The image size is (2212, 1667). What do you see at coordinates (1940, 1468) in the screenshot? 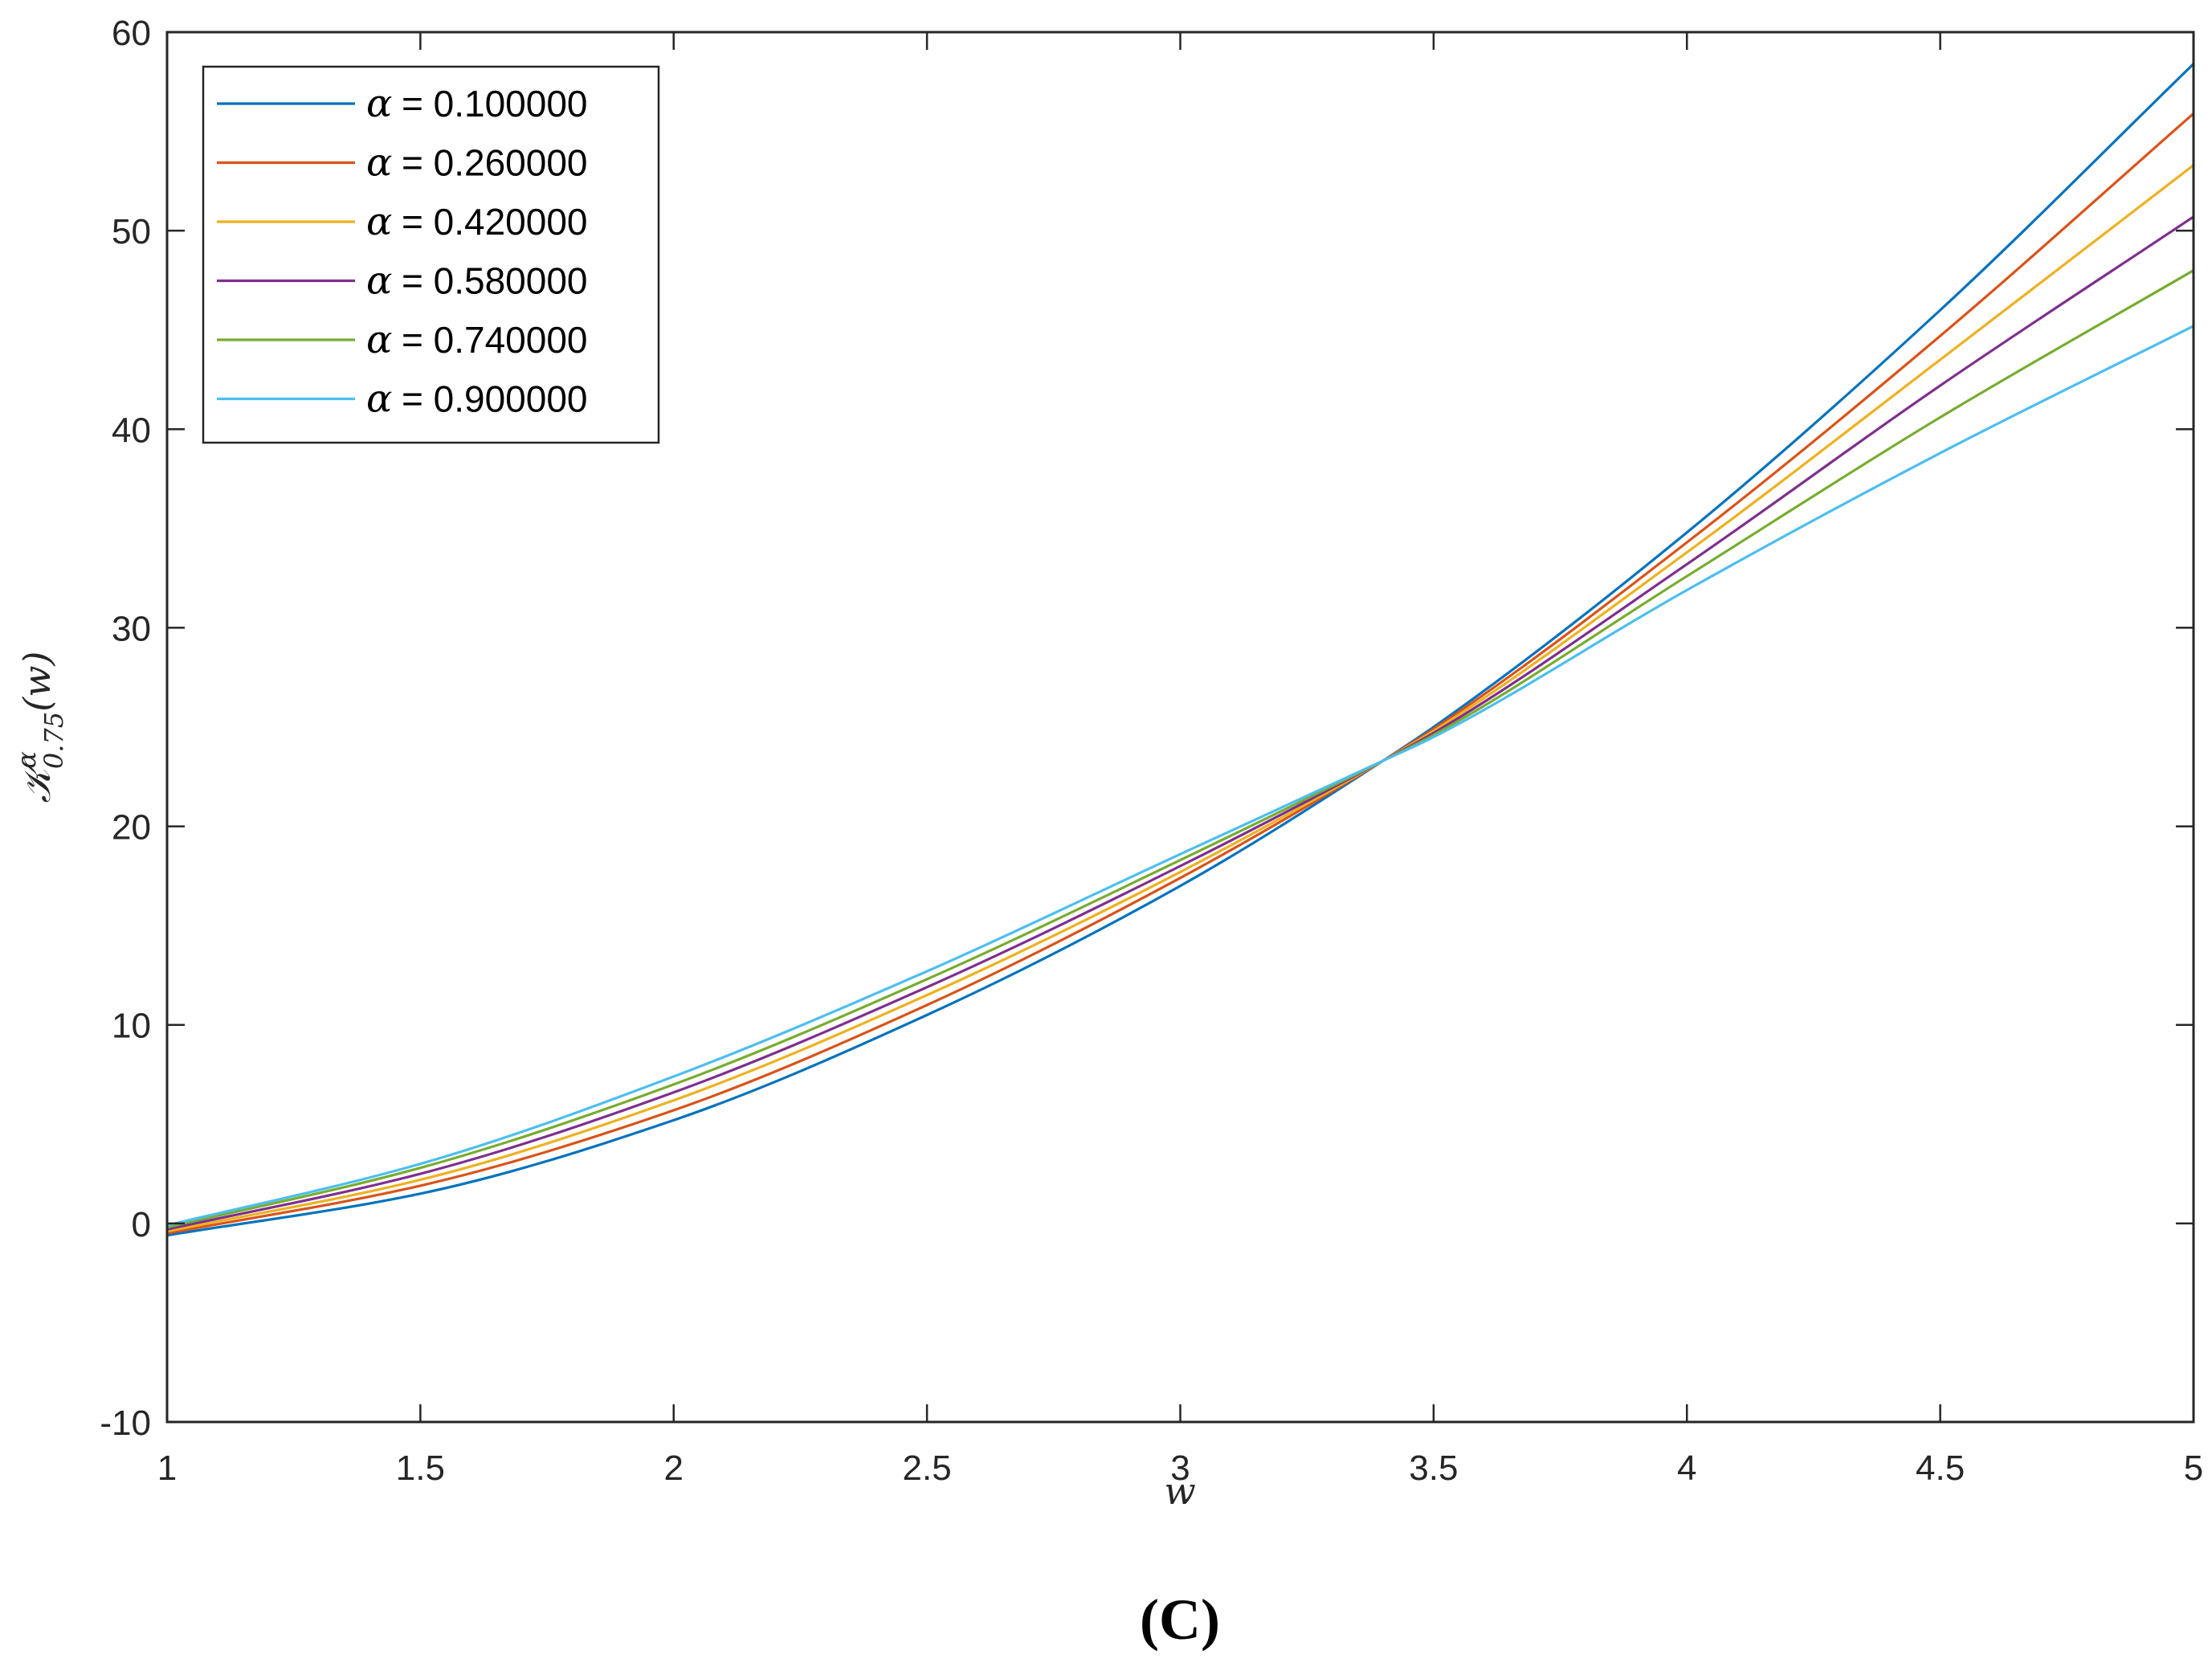
I see `x-tick-label: 4.5` at bounding box center [1940, 1468].